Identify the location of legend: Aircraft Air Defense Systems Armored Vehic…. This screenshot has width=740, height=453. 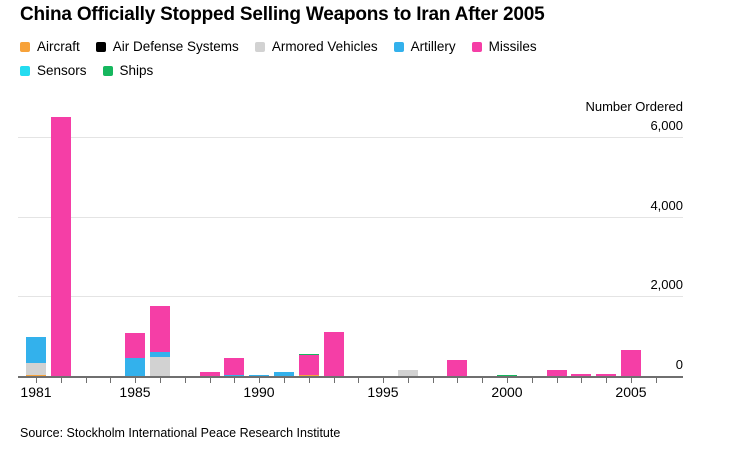
(310, 58).